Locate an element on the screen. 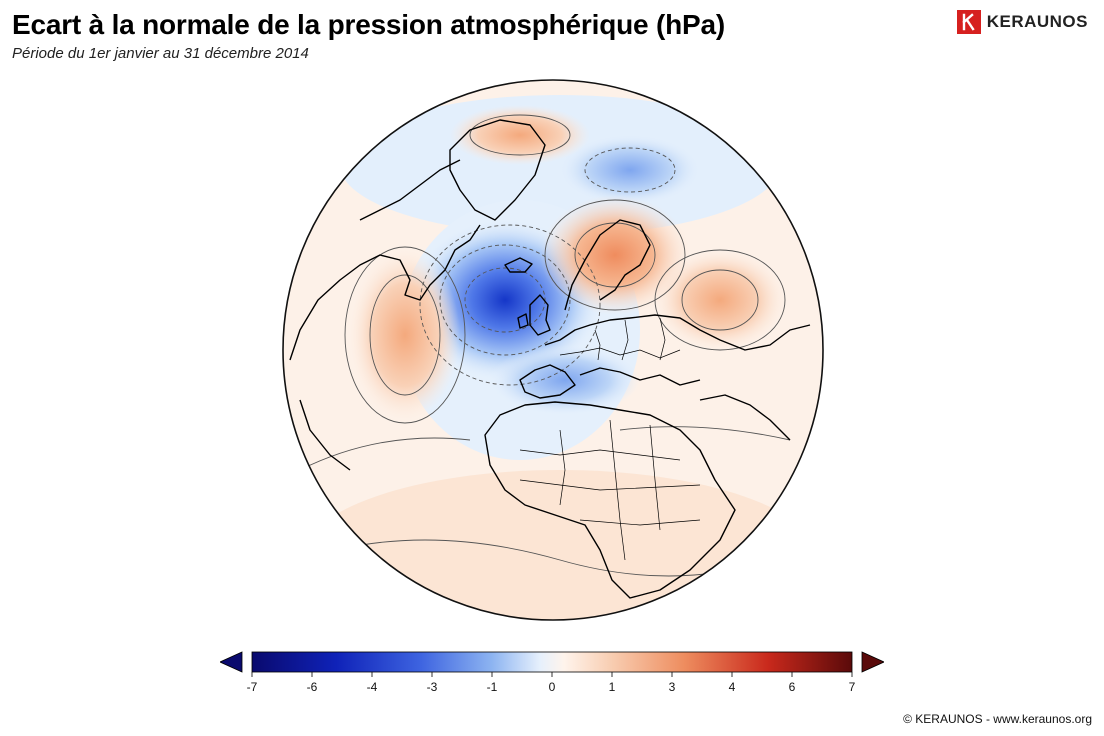 The height and width of the screenshot is (736, 1104). colorbar-tick-label: -1 is located at coordinates (492, 687).